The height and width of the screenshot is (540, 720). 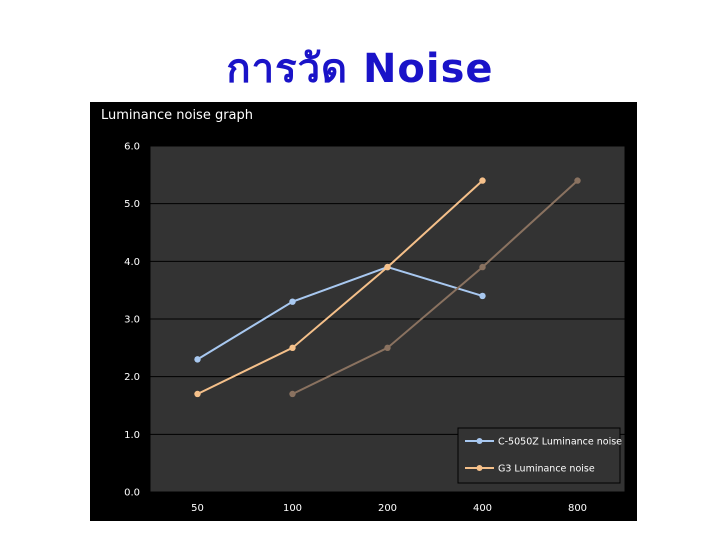 I want to click on y-tick-label: 2.0, so click(x=132, y=377).